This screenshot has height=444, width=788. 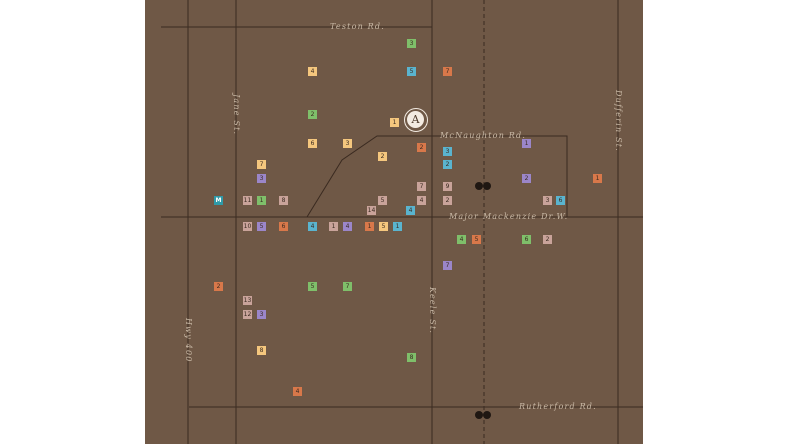 What do you see at coordinates (618, 121) in the screenshot?
I see `dufferin-street-label: Dufferin St.` at bounding box center [618, 121].